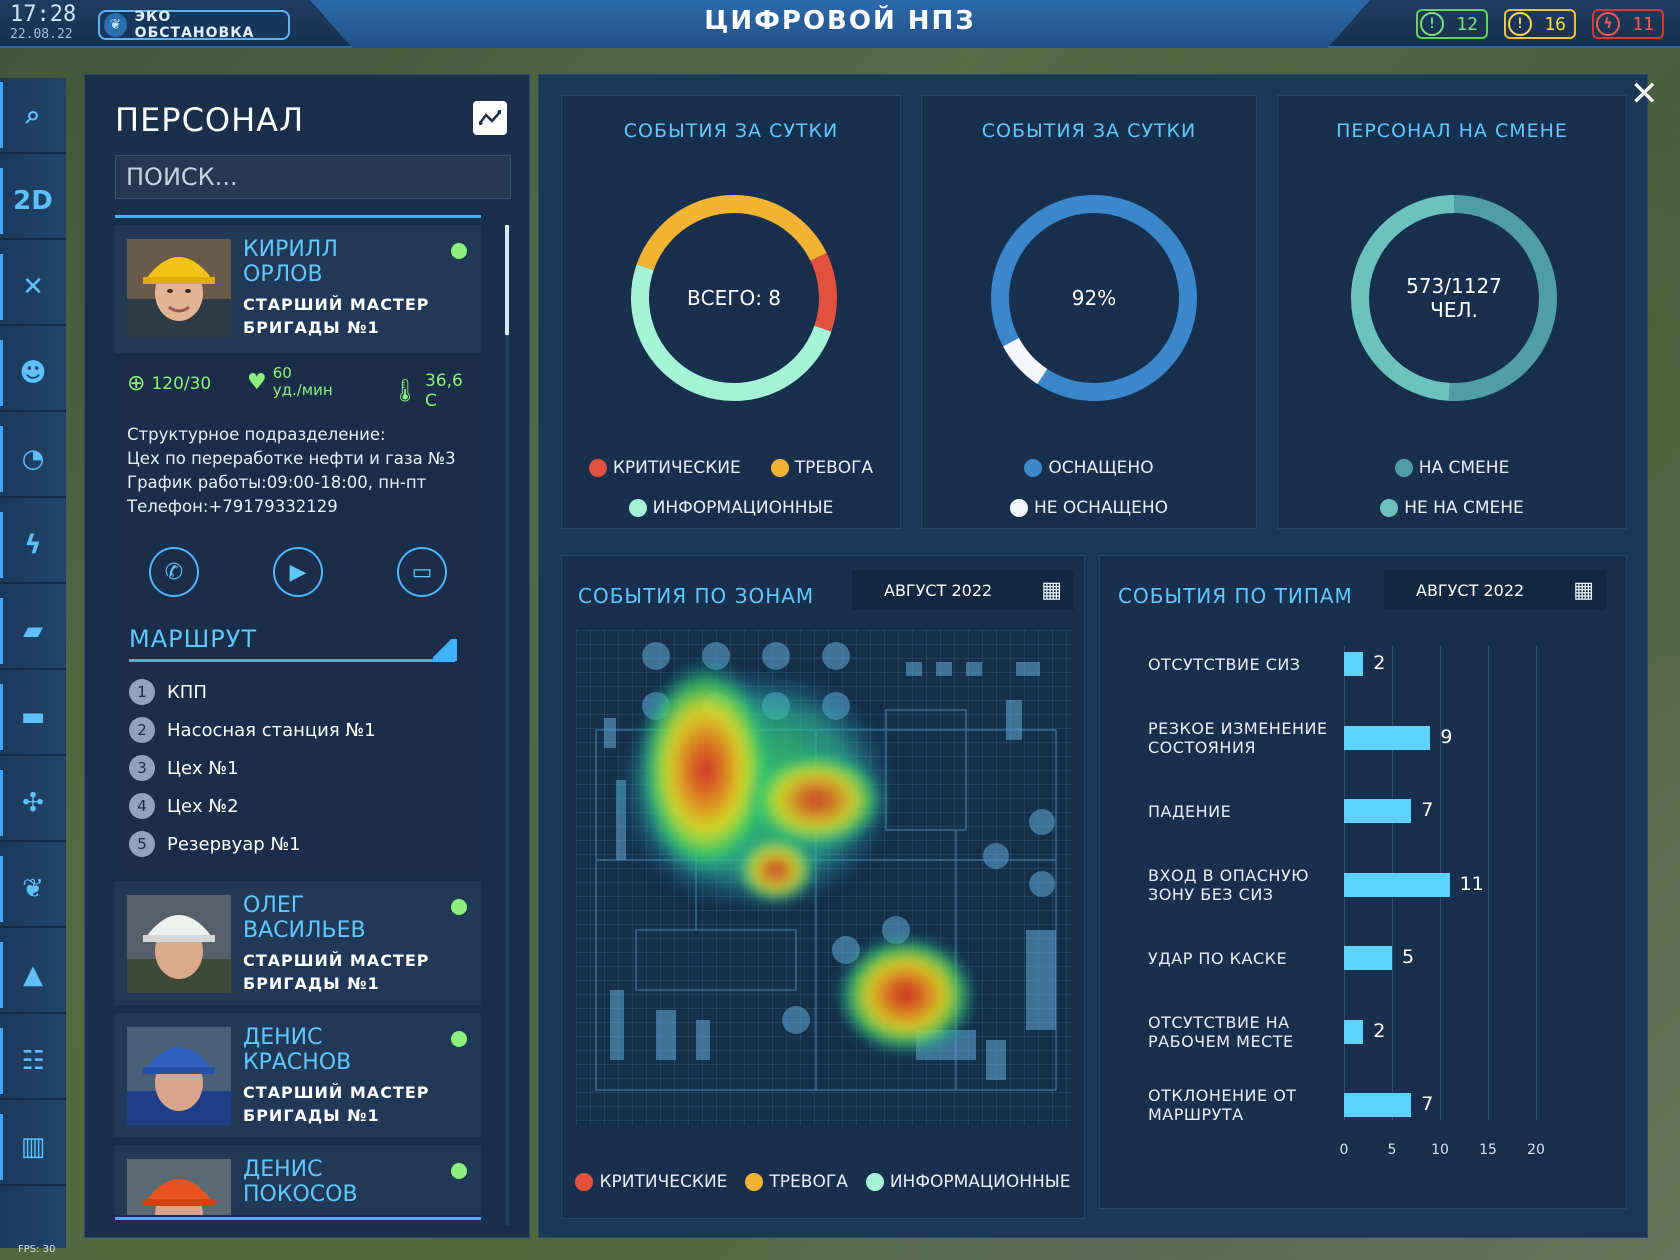  I want to click on phone-icon: ✆, so click(174, 572).